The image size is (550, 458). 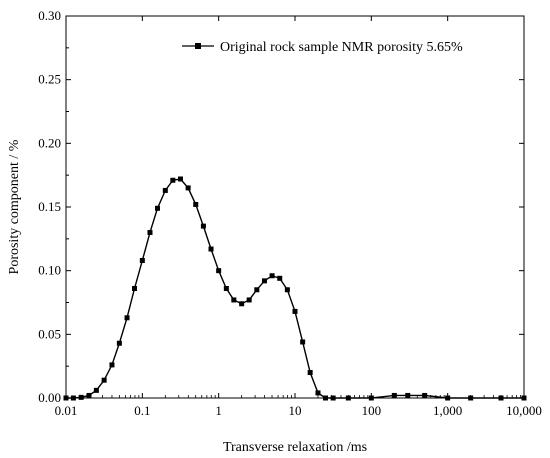 What do you see at coordinates (49, 142) in the screenshot?
I see `y-tick-label: 0.20` at bounding box center [49, 142].